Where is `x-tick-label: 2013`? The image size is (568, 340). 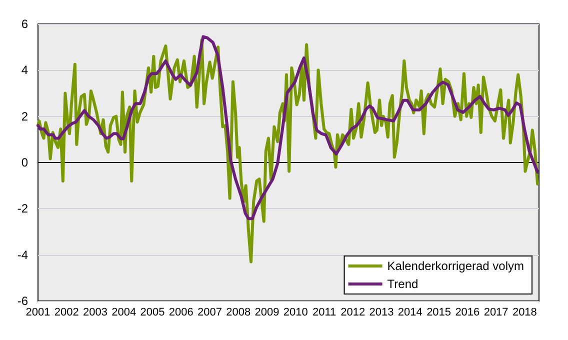 x-tick-label: 2013 is located at coordinates (381, 312).